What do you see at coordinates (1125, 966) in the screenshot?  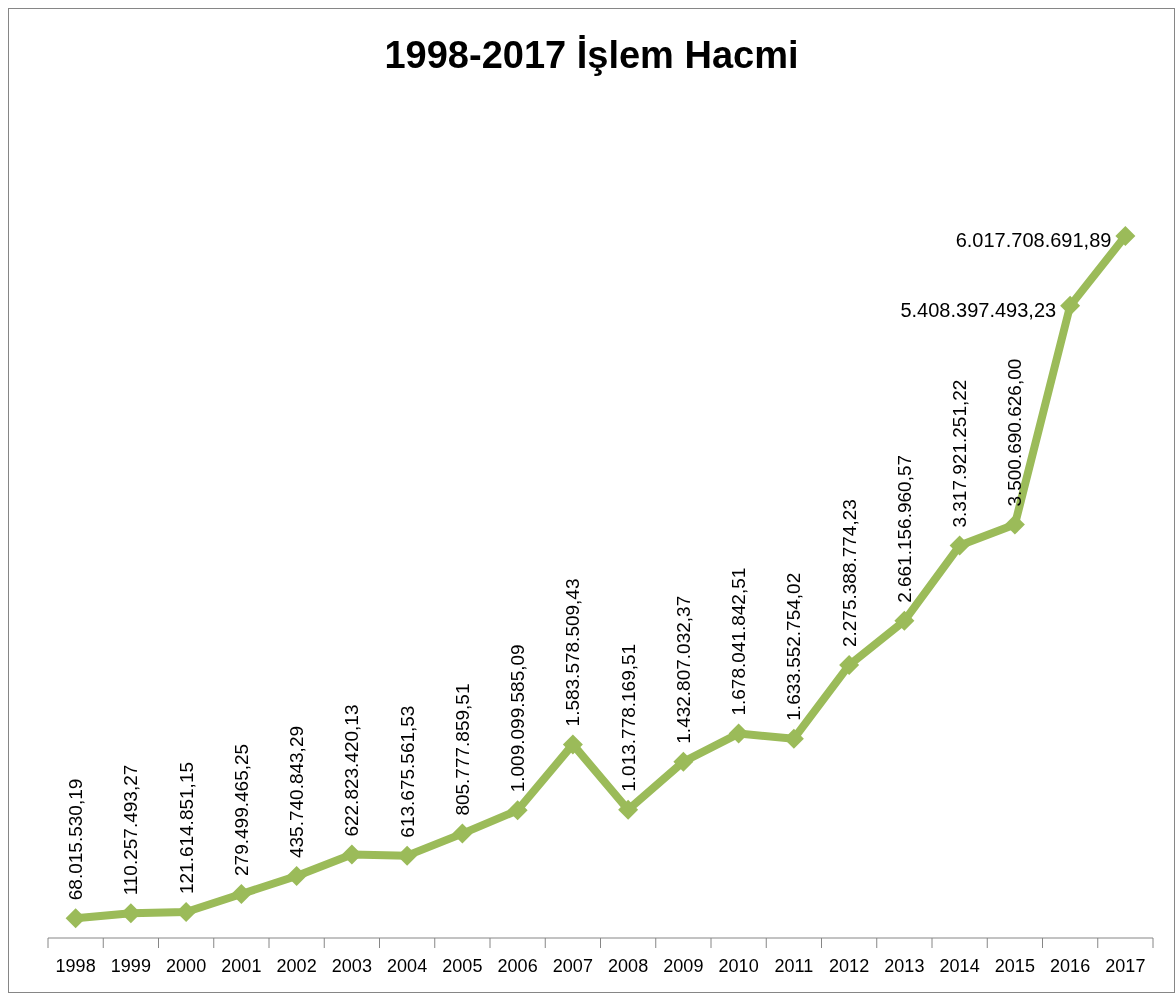 I see `x-tick-label: 2017` at bounding box center [1125, 966].